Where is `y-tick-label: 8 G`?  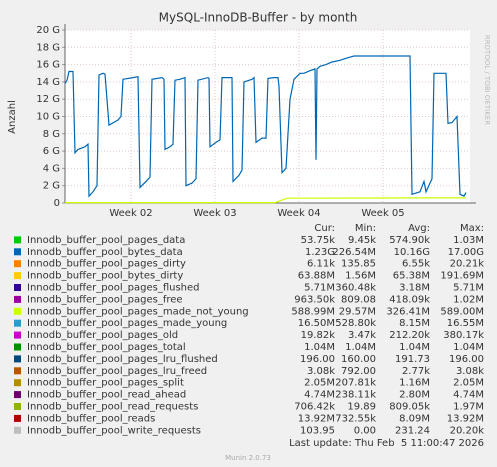 y-tick-label: 8 G is located at coordinates (51, 134).